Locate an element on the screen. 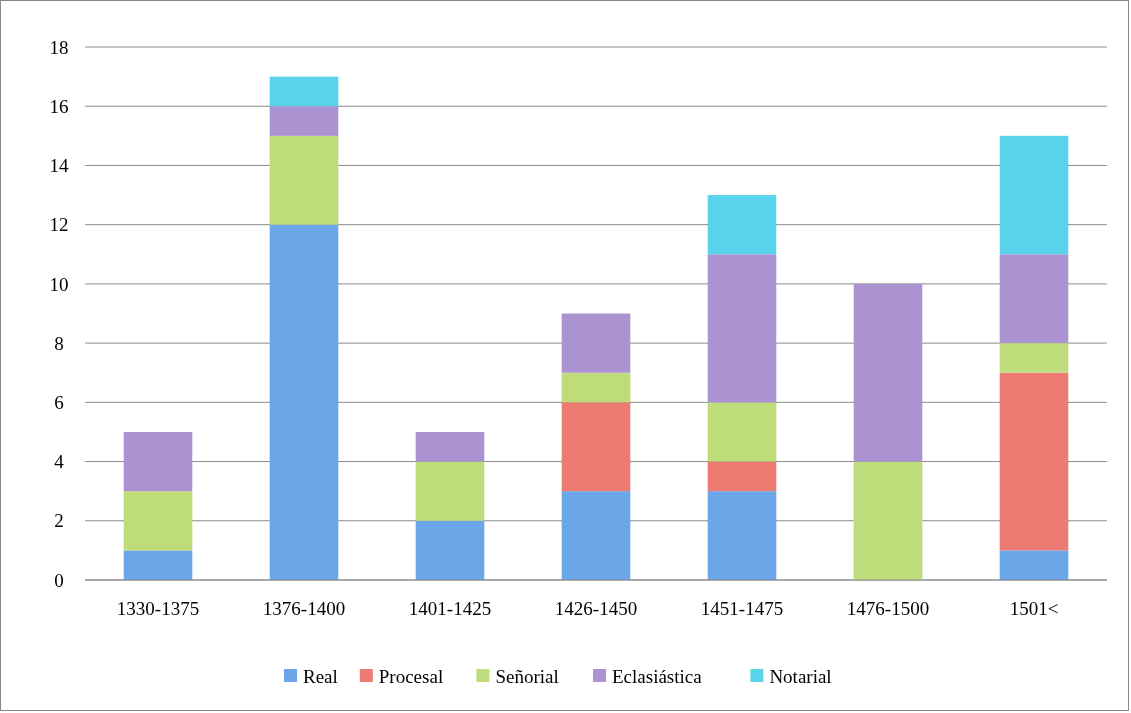 The image size is (1131, 713). y-tick-label: 10 is located at coordinates (59, 284).